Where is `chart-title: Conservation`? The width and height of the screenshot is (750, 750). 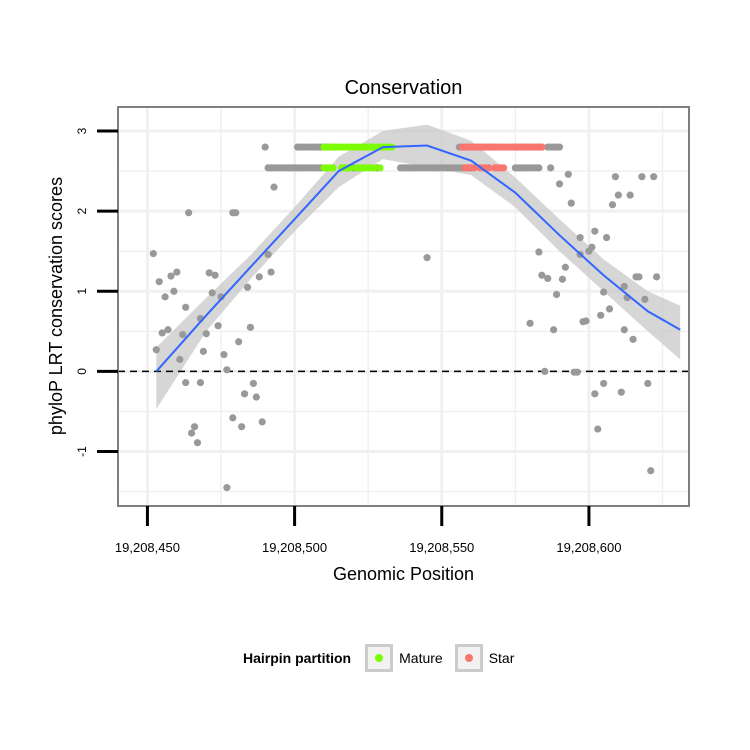
chart-title: Conservation is located at coordinates (404, 88).